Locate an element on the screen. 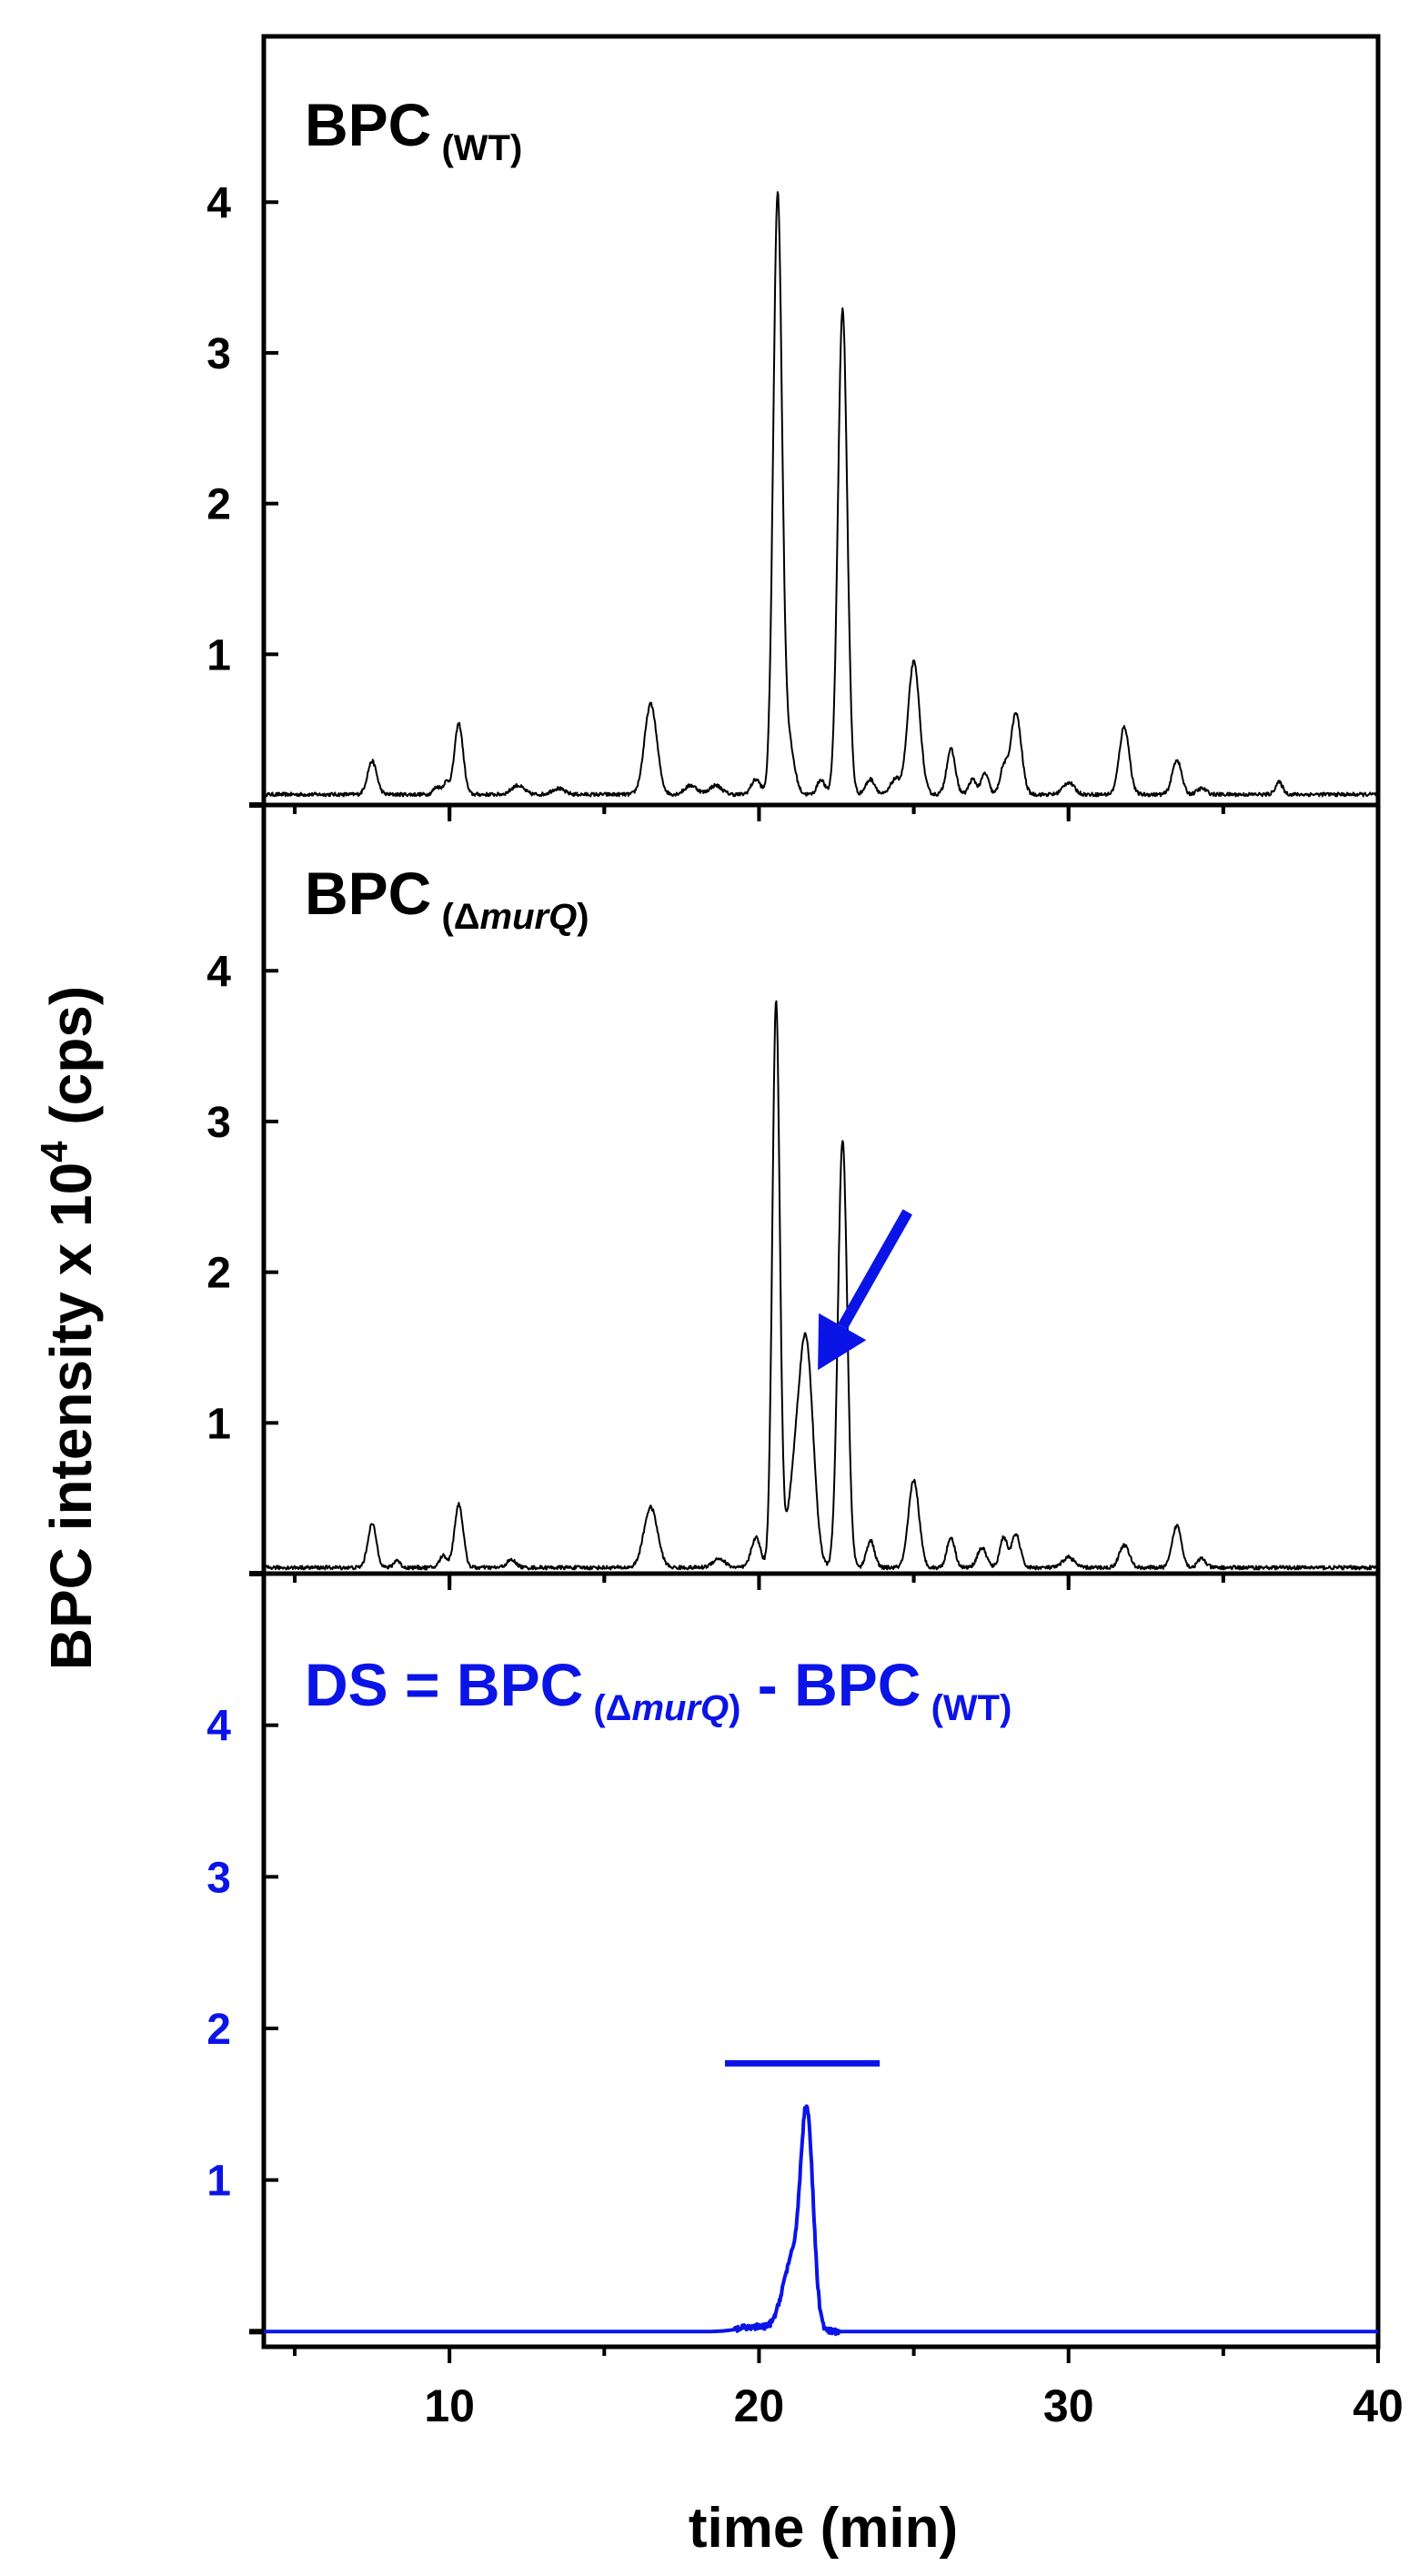 This screenshot has width=1419, height=2576. panel-title: BPC (WT) is located at coordinates (413, 129).